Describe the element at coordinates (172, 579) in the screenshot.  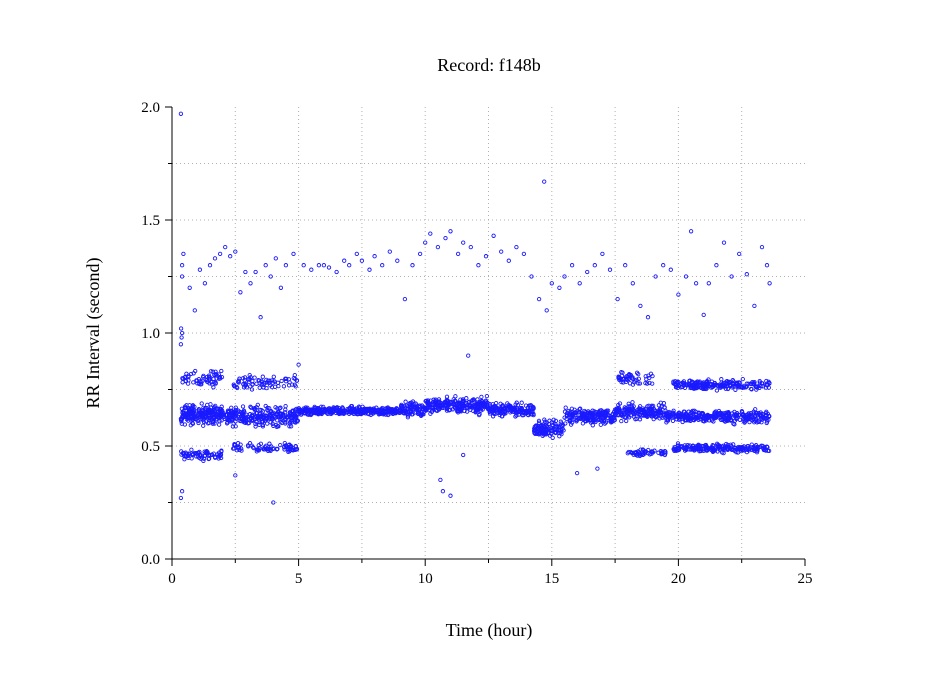
I see `x-tick-label: 0` at that location.